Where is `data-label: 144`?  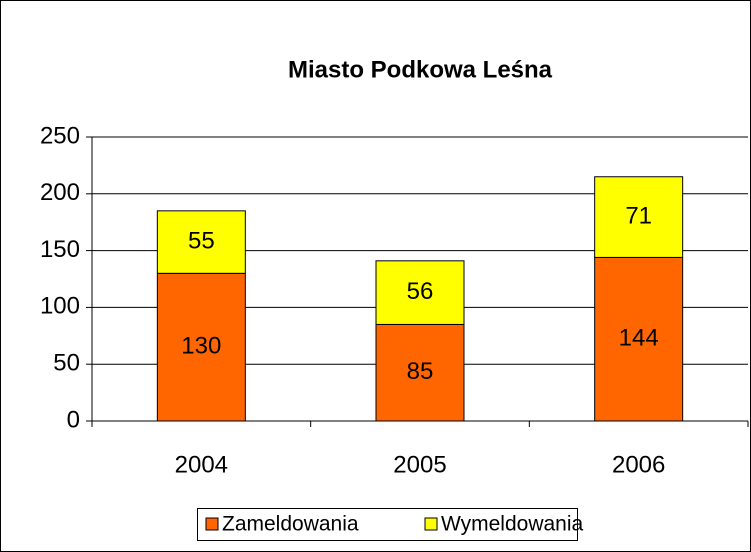 data-label: 144 is located at coordinates (639, 338).